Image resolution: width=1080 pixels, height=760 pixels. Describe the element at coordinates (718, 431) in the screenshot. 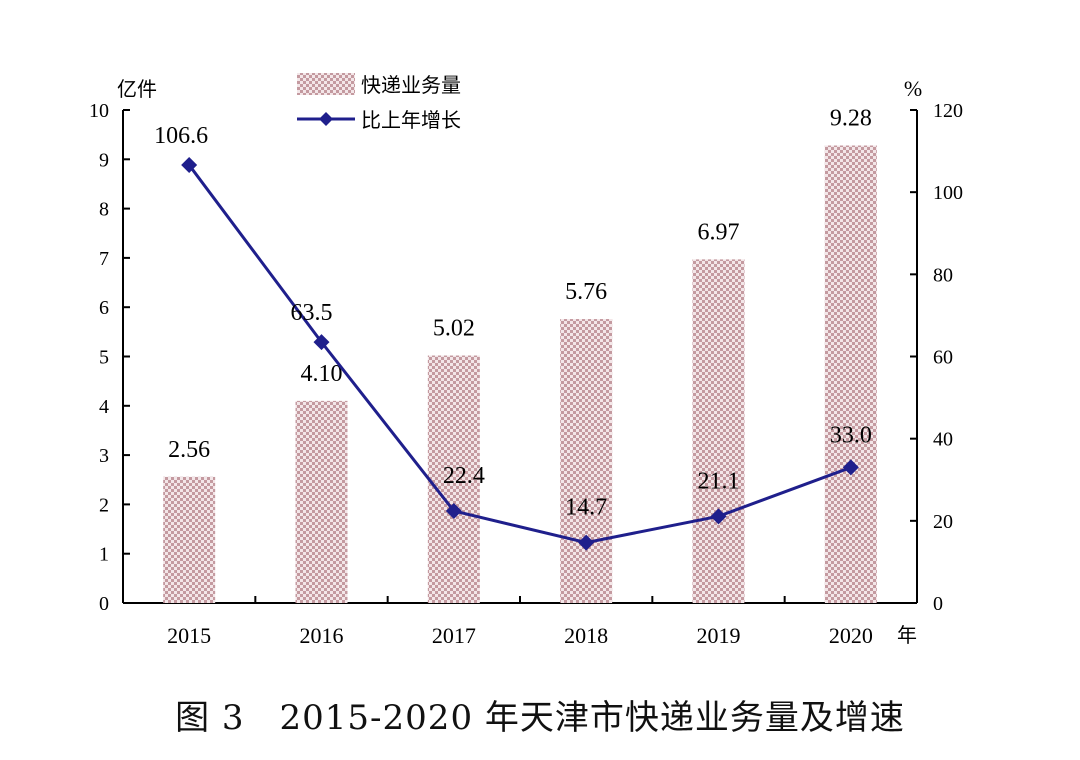

I see `bar-2019` at that location.